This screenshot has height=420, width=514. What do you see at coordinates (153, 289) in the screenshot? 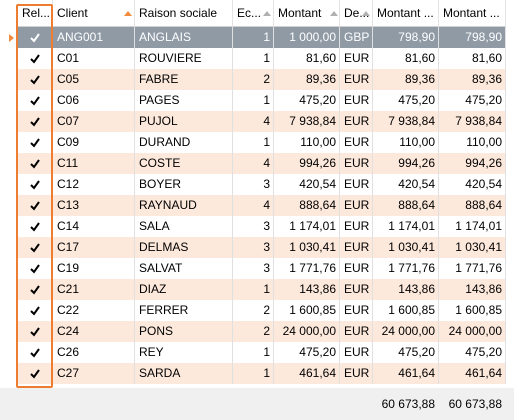
I see `table-cell: DIAZ` at bounding box center [153, 289].